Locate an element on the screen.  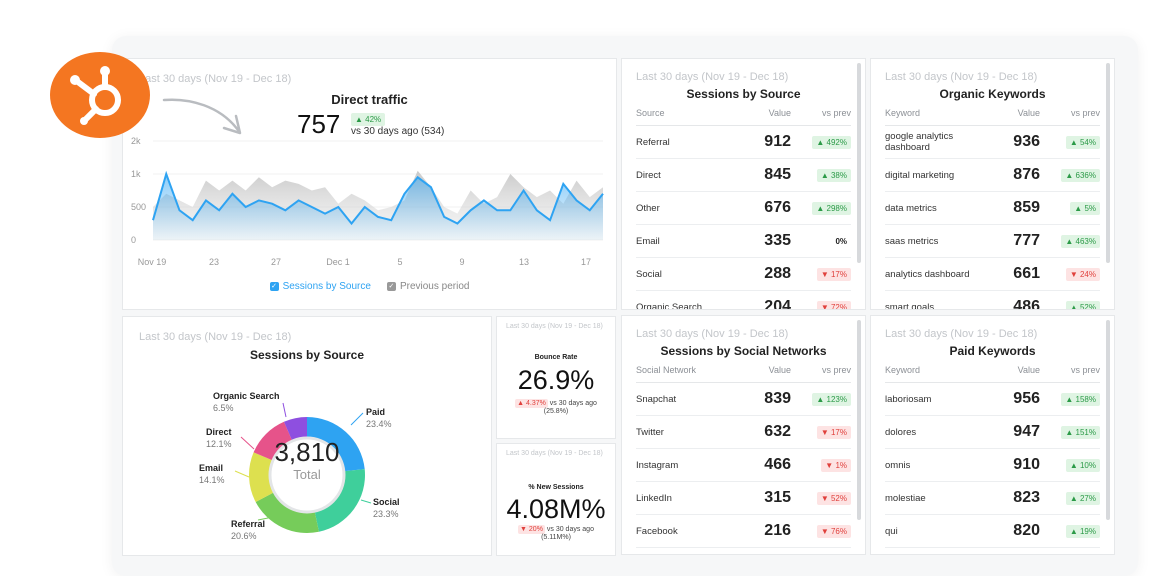
row-change-cell: ▼ 24% is located at coordinates (1070, 274).